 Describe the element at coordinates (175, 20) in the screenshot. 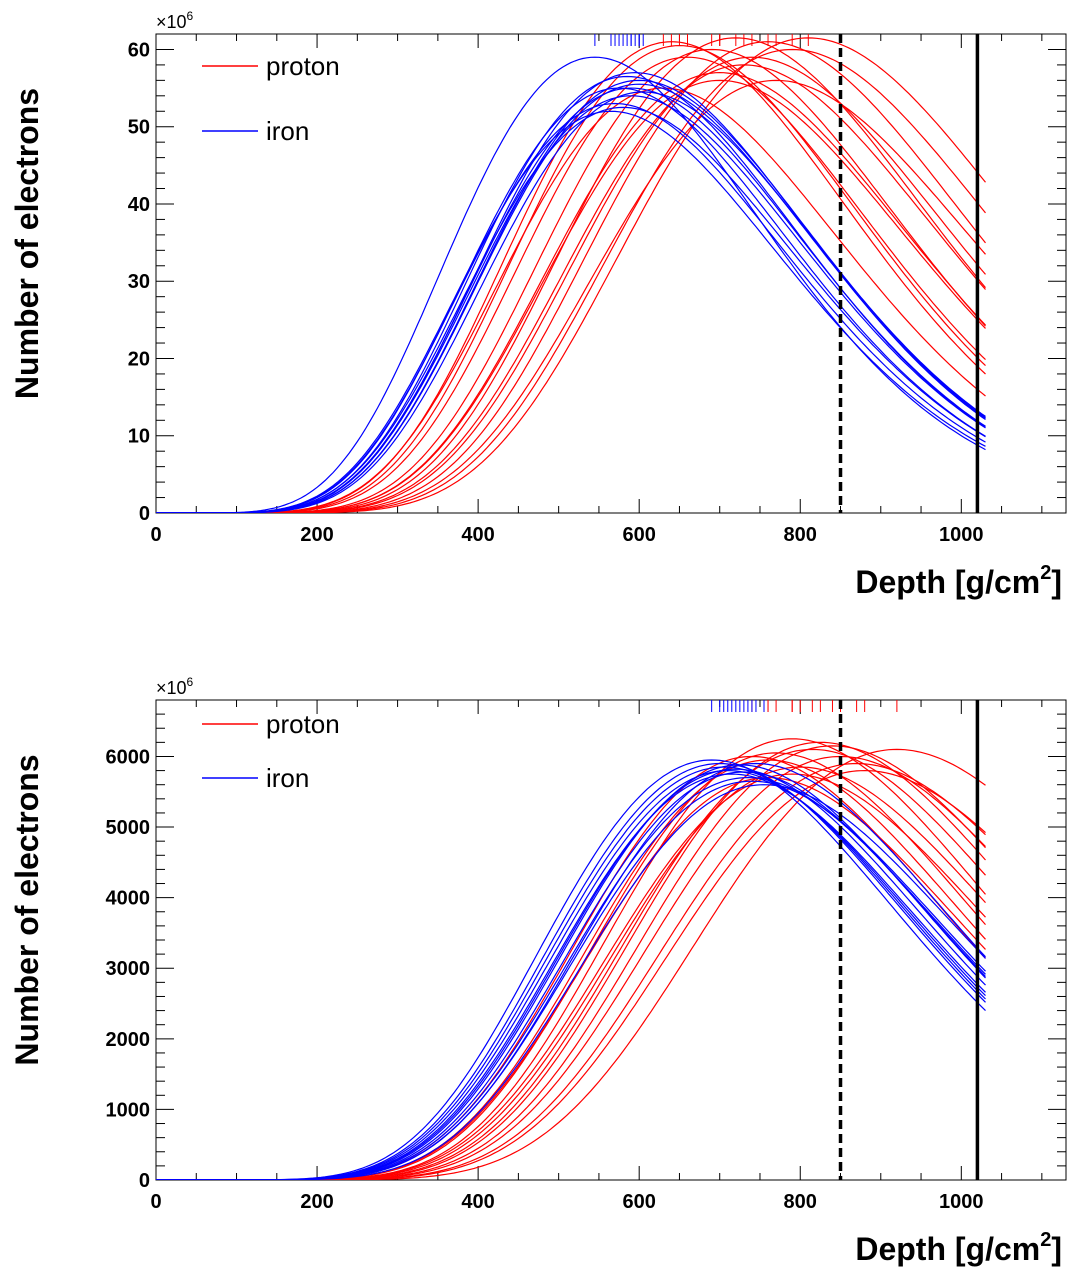

I see `chart1-y-multiplier: ×10⁶` at that location.